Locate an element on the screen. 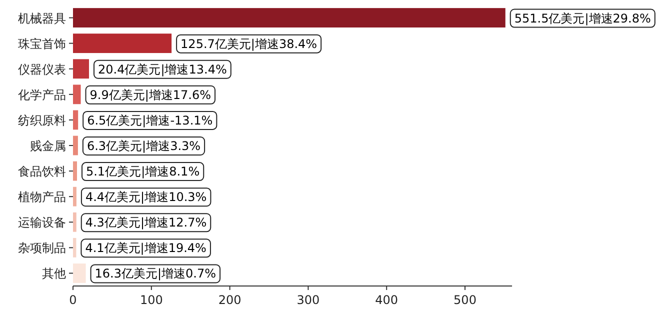 The height and width of the screenshot is (322, 660). data-label: 6.5亿美元|增速-13.1% is located at coordinates (150, 120).